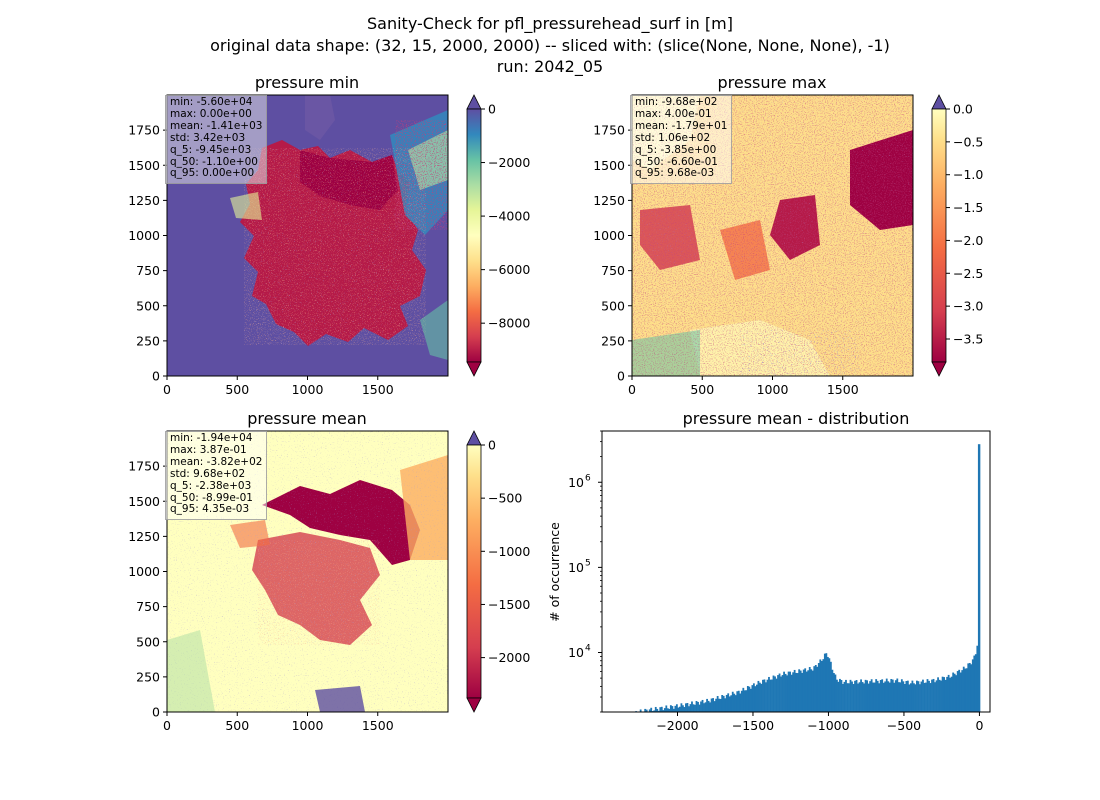 The image size is (1100, 800). I want to click on stat-line: q_5: -9.45e+03, so click(211, 149).